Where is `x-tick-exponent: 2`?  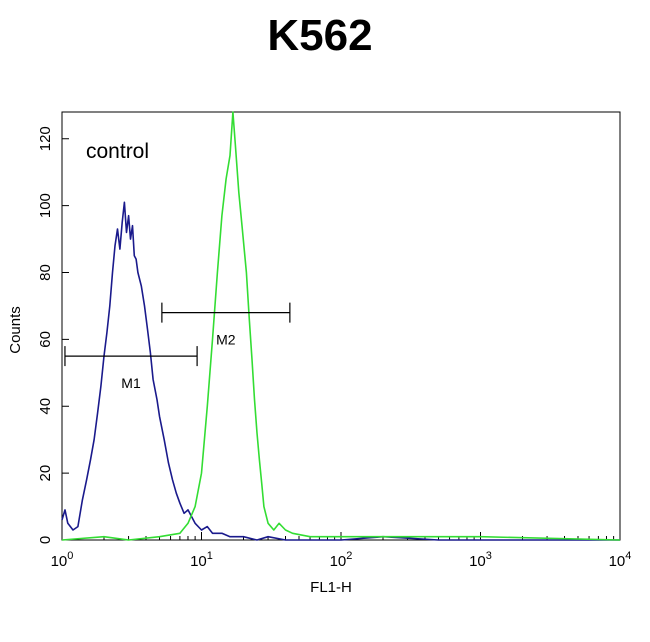 x-tick-exponent: 2 is located at coordinates (349, 556).